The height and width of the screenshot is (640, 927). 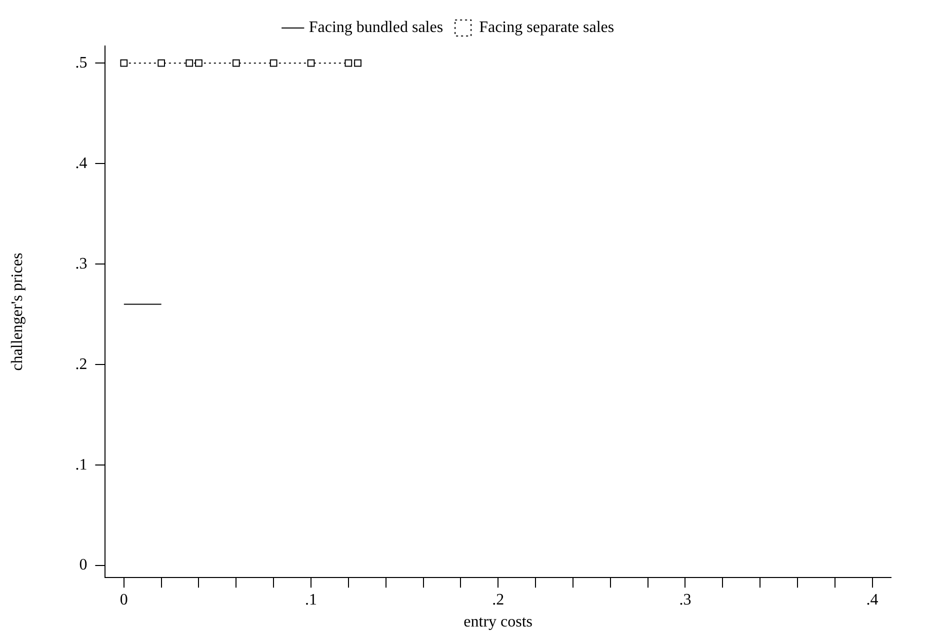 I want to click on x-tick-label: .4, so click(x=872, y=599).